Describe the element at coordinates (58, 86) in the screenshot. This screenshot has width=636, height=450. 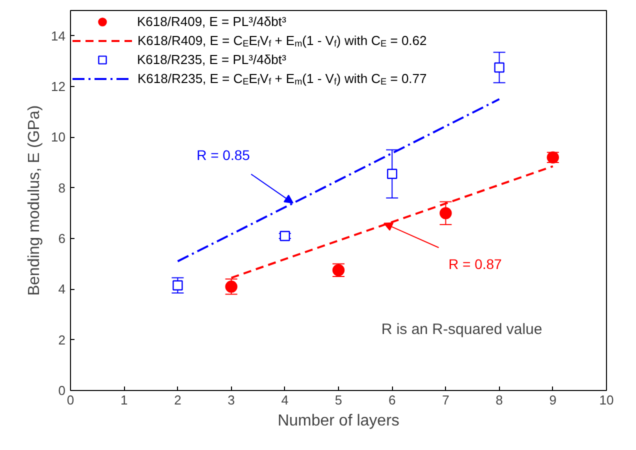
I see `y-tick-label: 12` at that location.